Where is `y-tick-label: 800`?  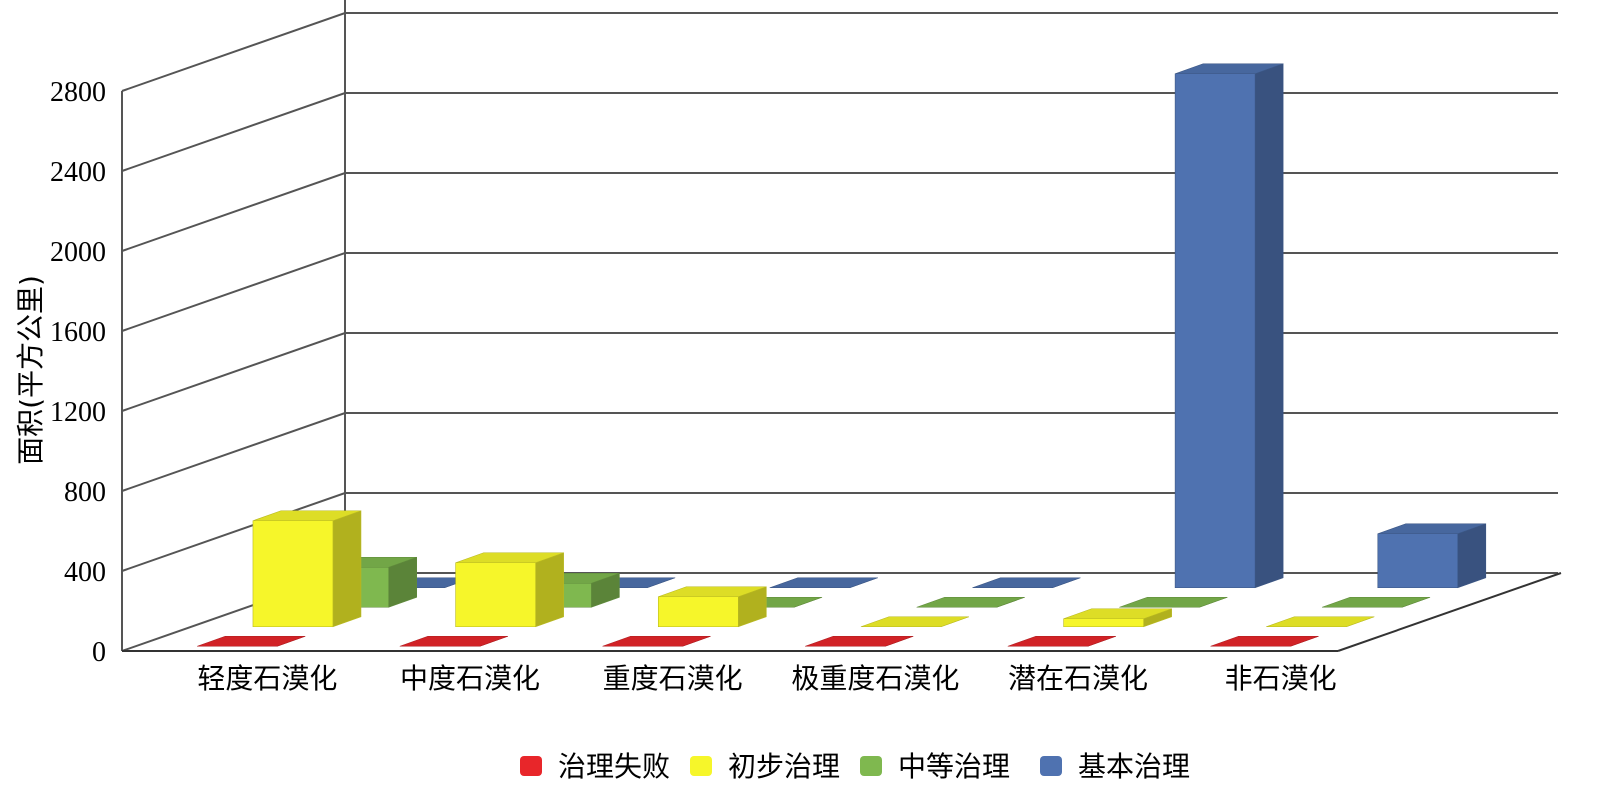 y-tick-label: 800 is located at coordinates (85, 492).